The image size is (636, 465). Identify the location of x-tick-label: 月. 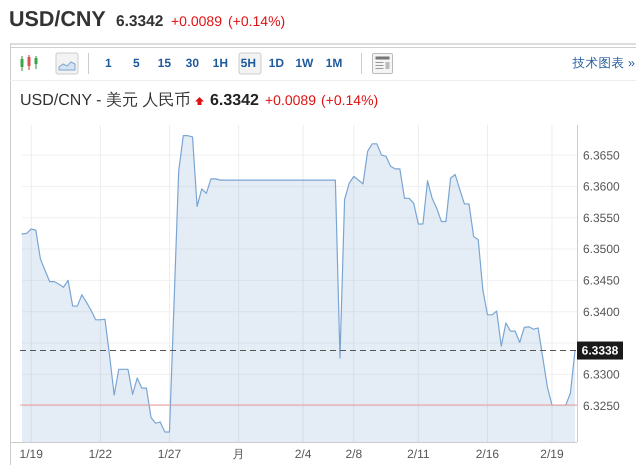
(238, 454).